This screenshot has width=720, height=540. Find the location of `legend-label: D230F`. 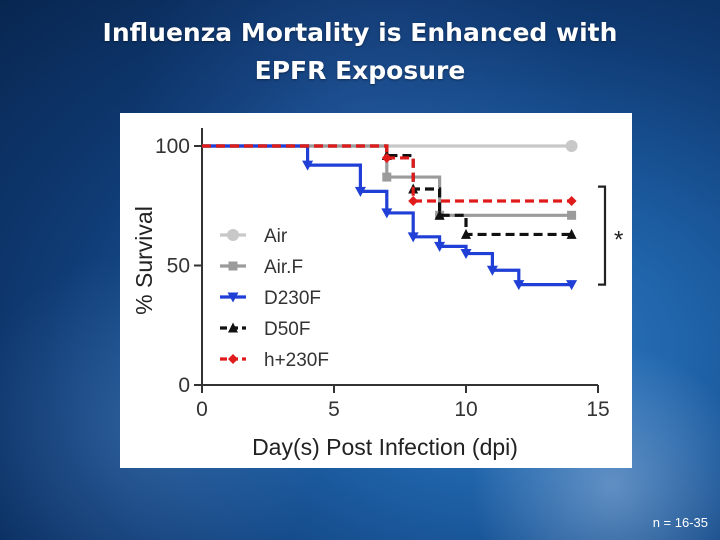

legend-label: D230F is located at coordinates (292, 298).